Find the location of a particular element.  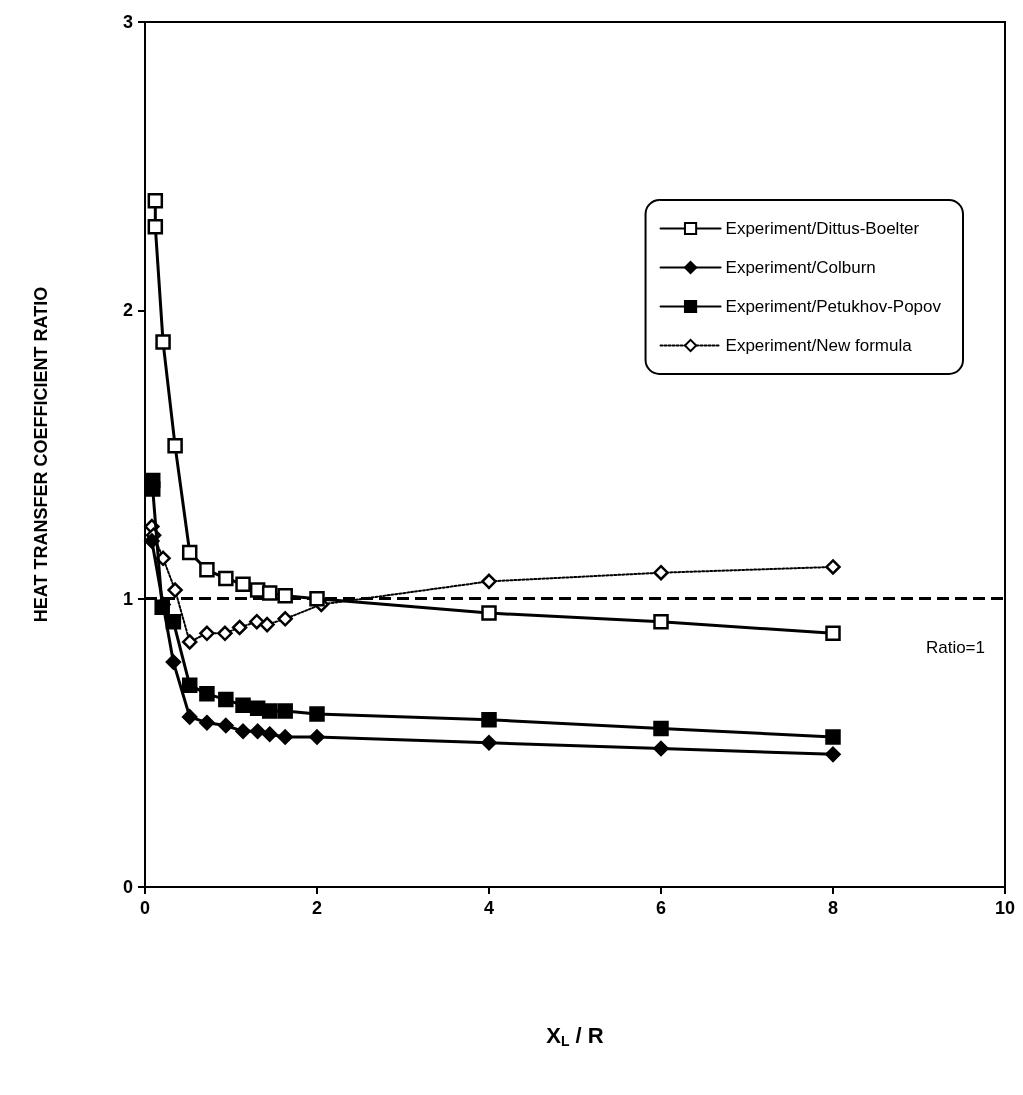

legend-label: Experiment/Dittus-Boelter is located at coordinates (822, 228).